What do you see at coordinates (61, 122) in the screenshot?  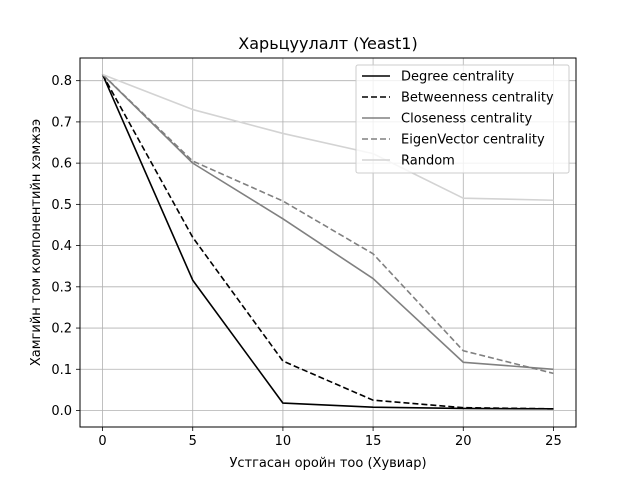 I see `y-tick-label: 0.7` at bounding box center [61, 122].